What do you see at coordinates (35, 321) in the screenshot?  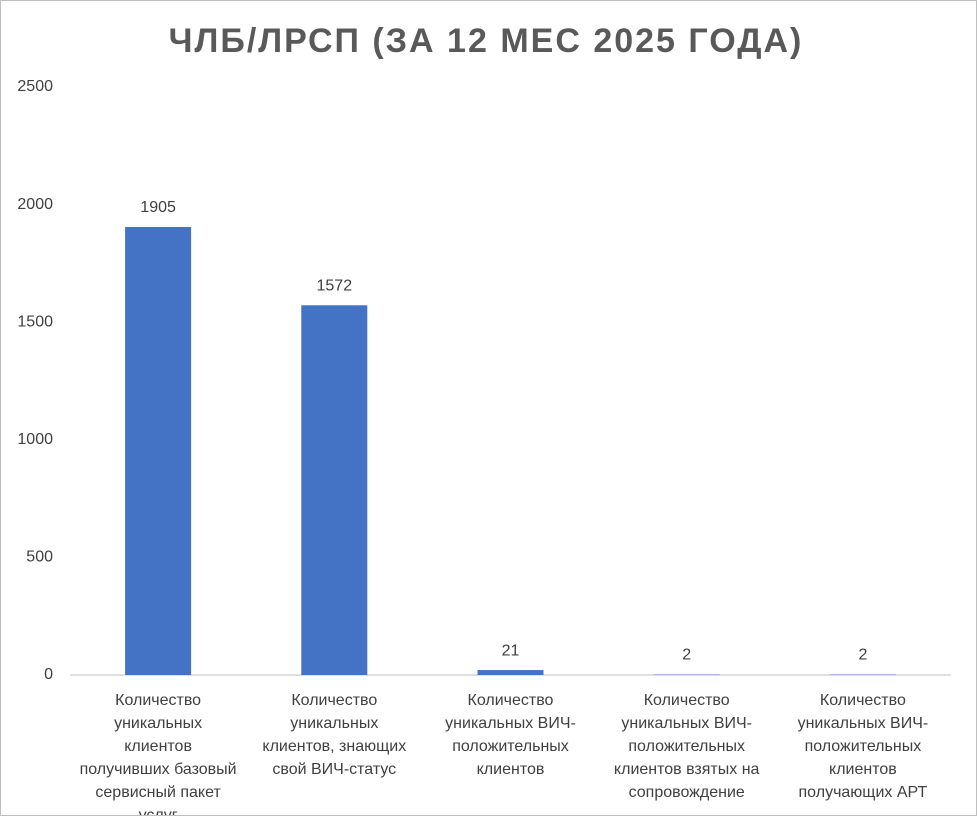 I see `y-tick-label: 1500` at bounding box center [35, 321].